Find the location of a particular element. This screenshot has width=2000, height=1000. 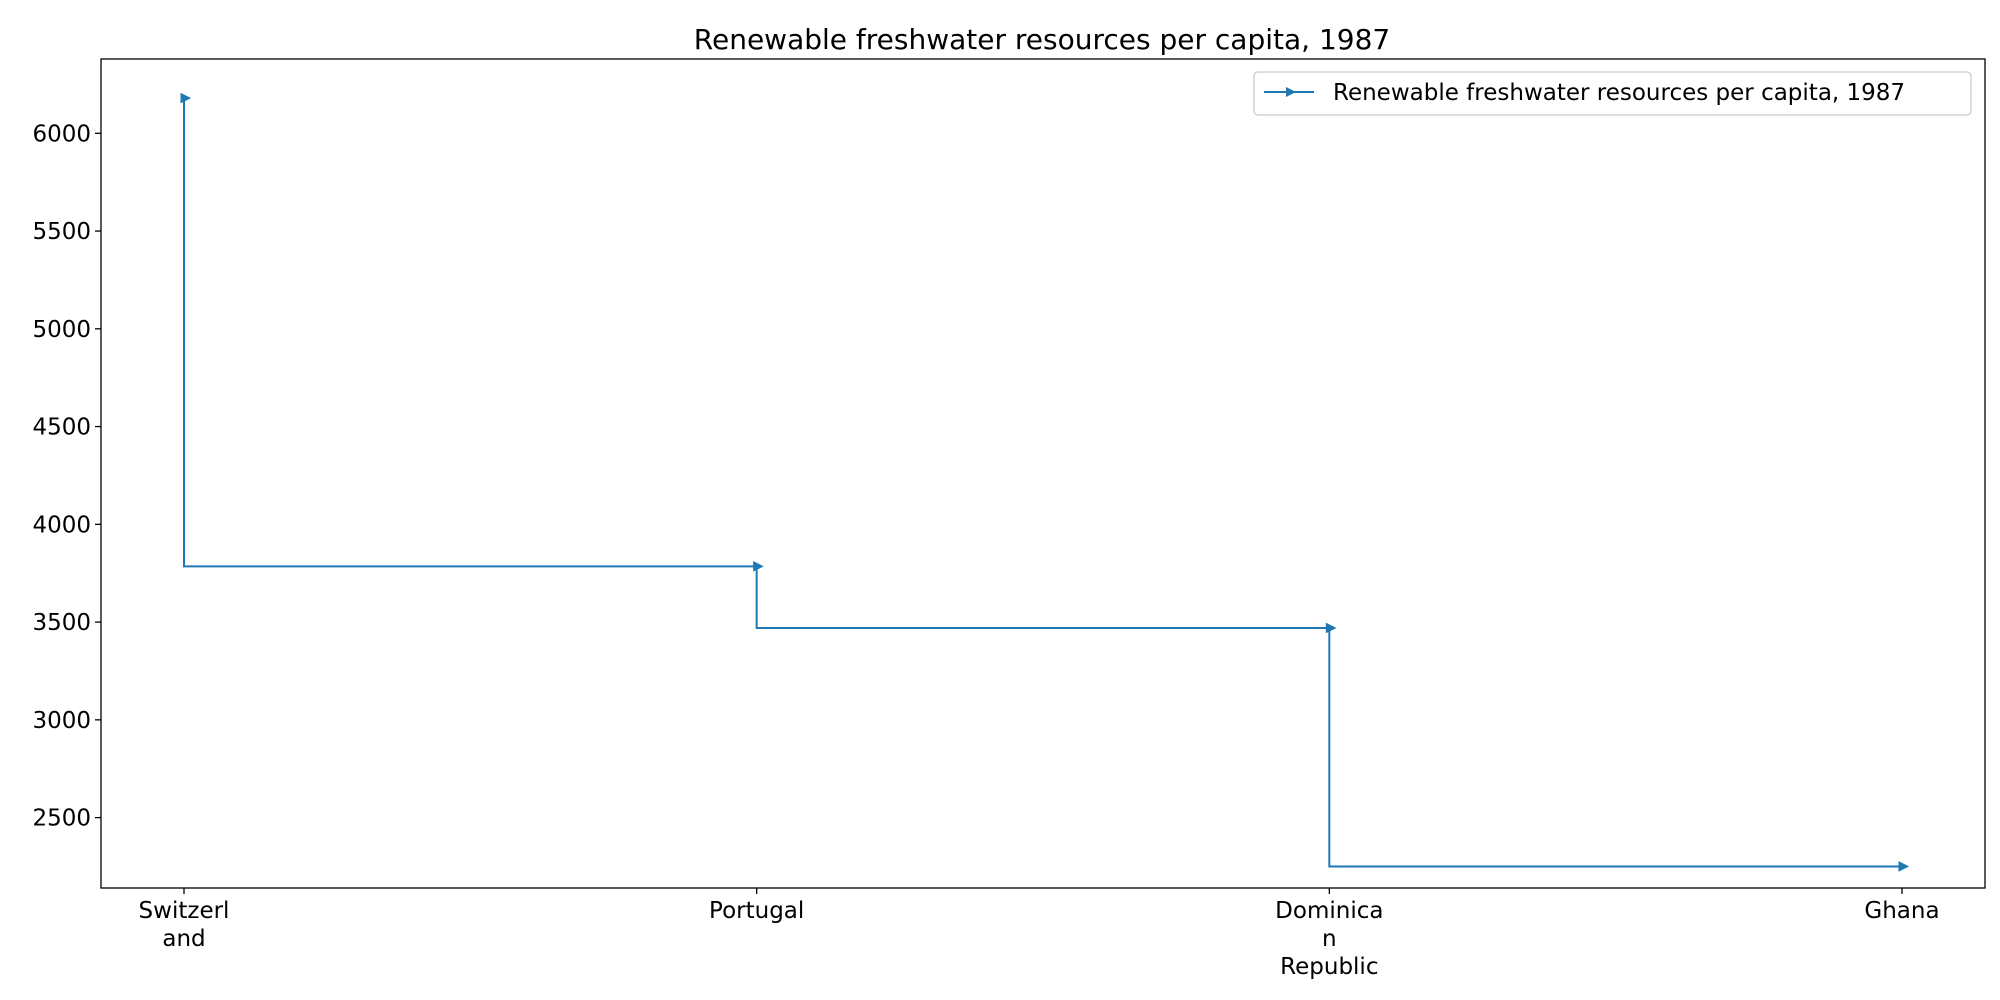

y-tick-label: 4500 is located at coordinates (61, 428).